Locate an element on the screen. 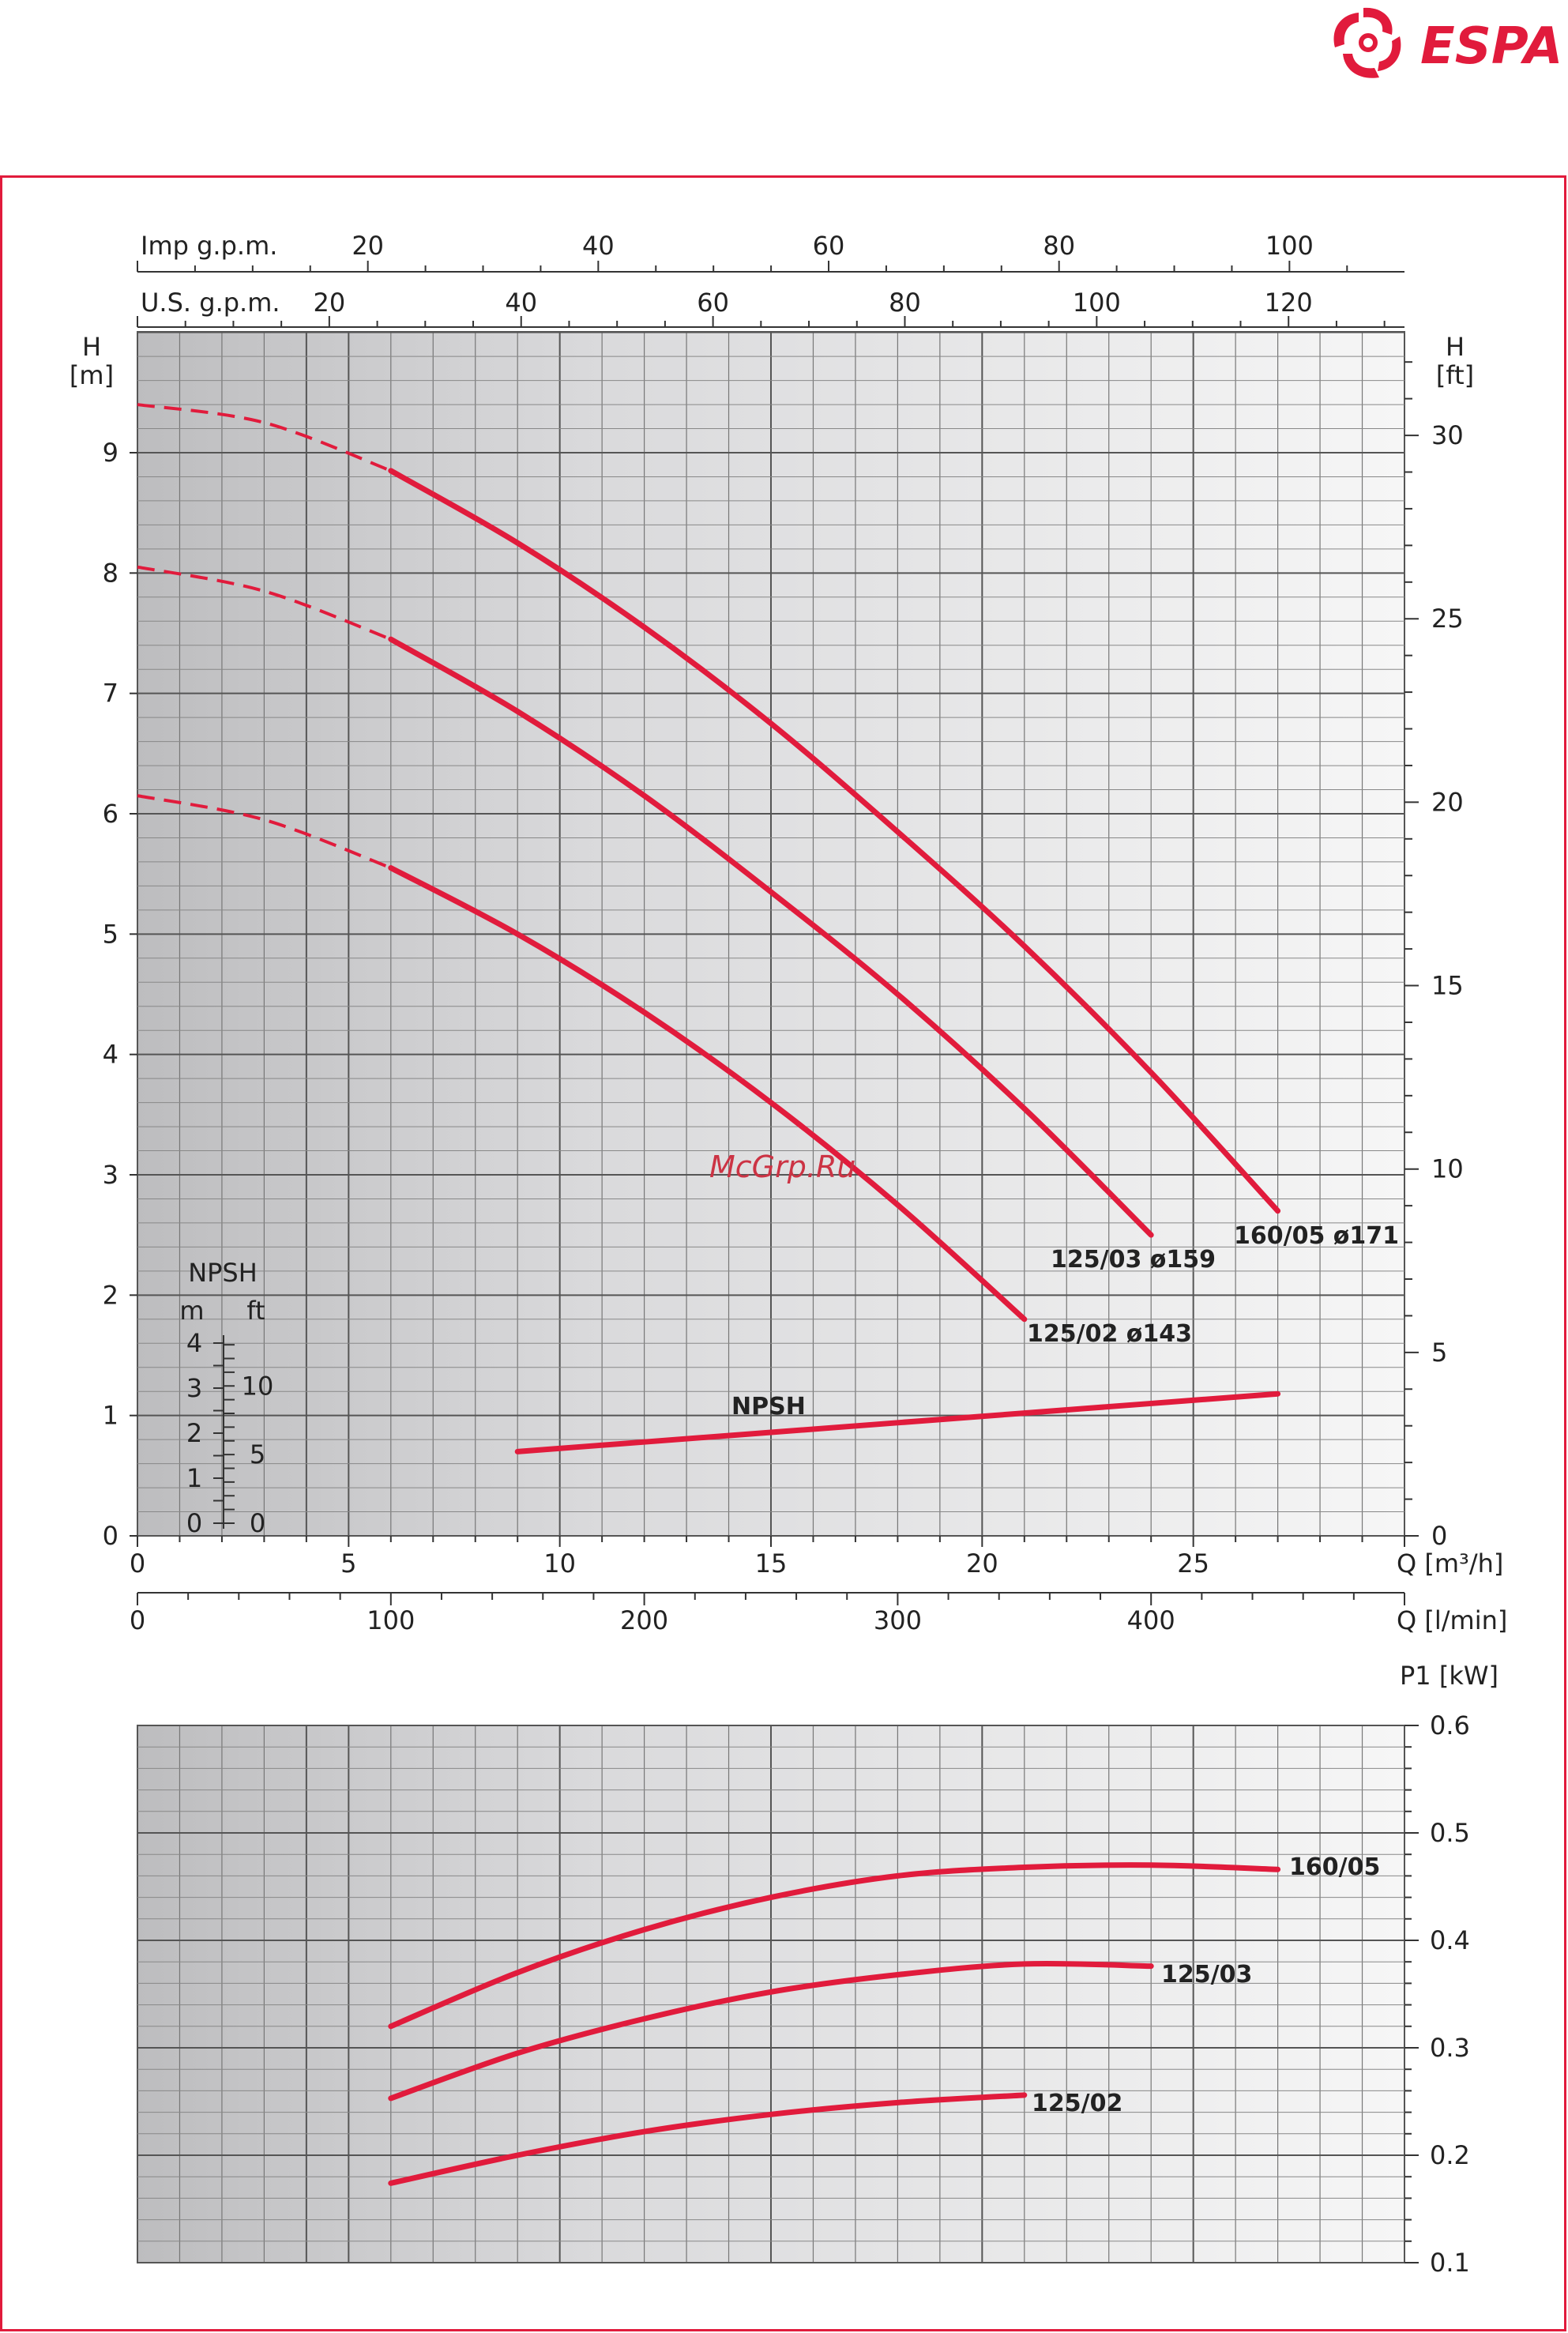 The height and width of the screenshot is (2333, 1568). power-y-tick-label: 0.2 is located at coordinates (1450, 2155).